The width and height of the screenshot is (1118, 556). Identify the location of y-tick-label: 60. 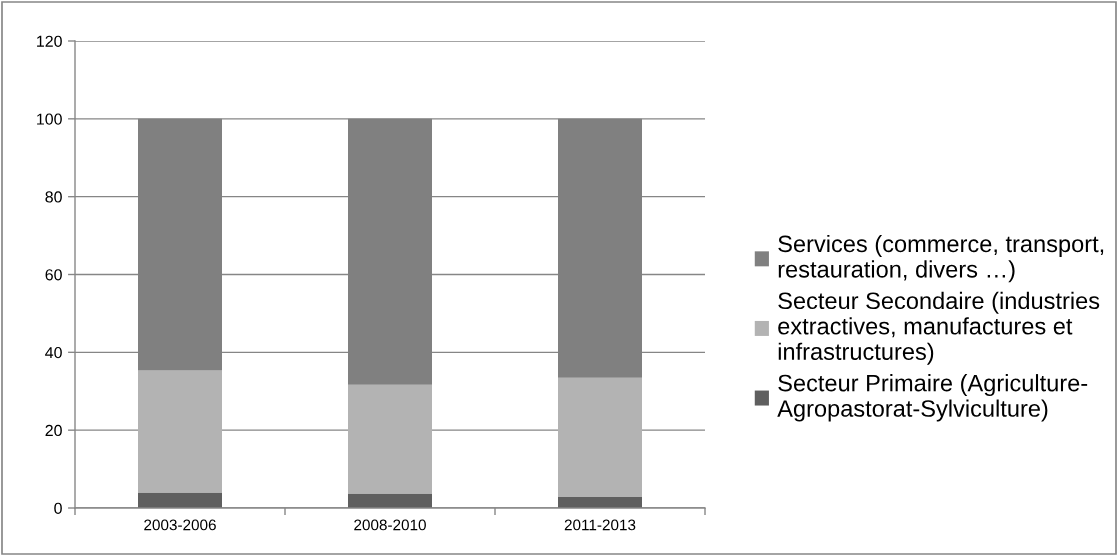
(53, 275).